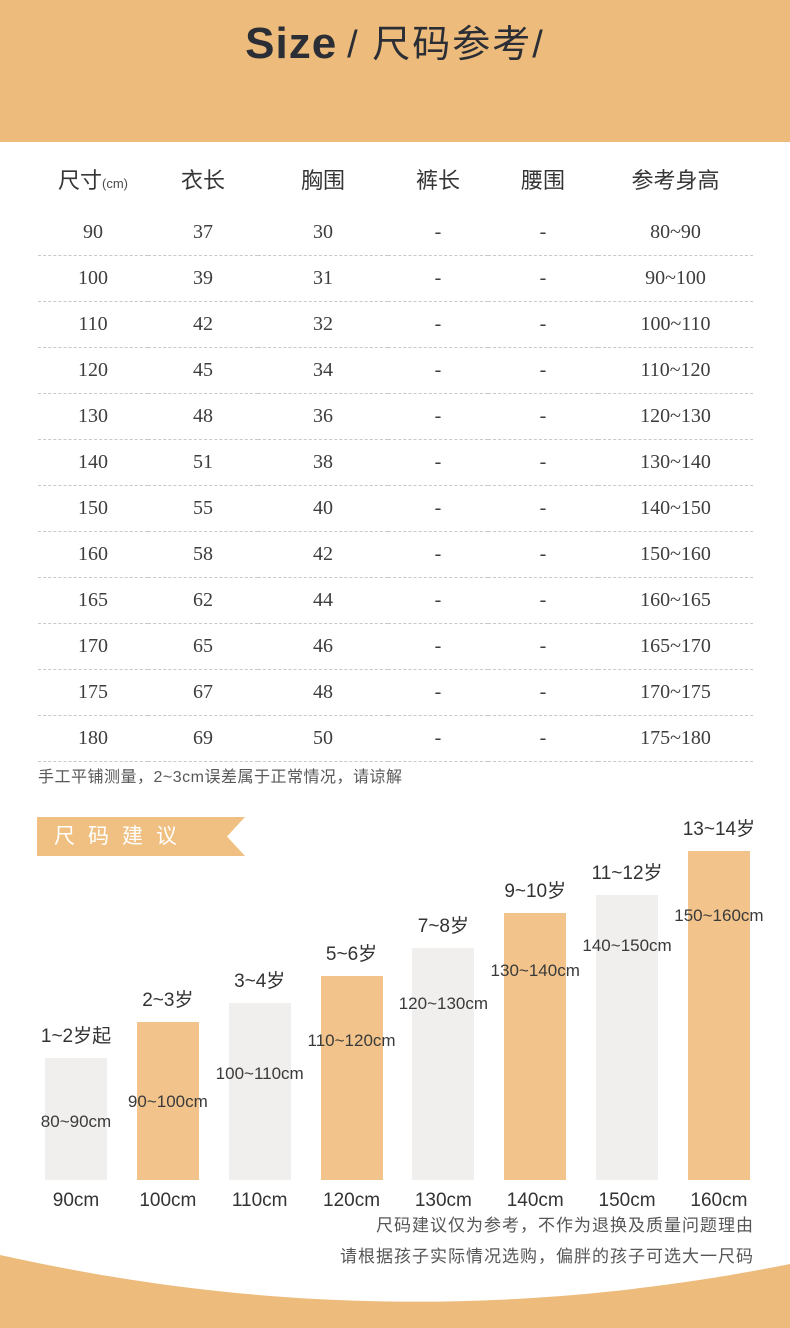 The width and height of the screenshot is (790, 1328). I want to click on chart-bar-column: 13~14岁 150~160cm 160cm, so click(718, 1015).